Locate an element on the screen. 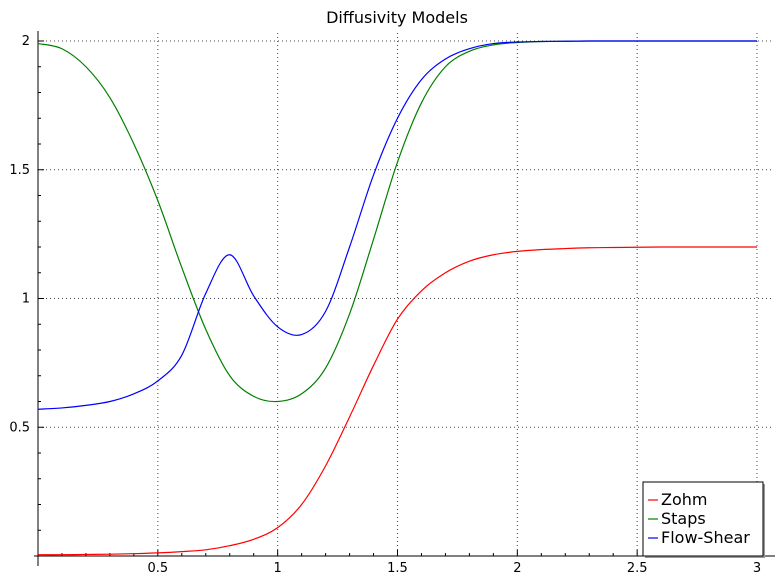  y-tick-label: 0.5 is located at coordinates (19, 427).